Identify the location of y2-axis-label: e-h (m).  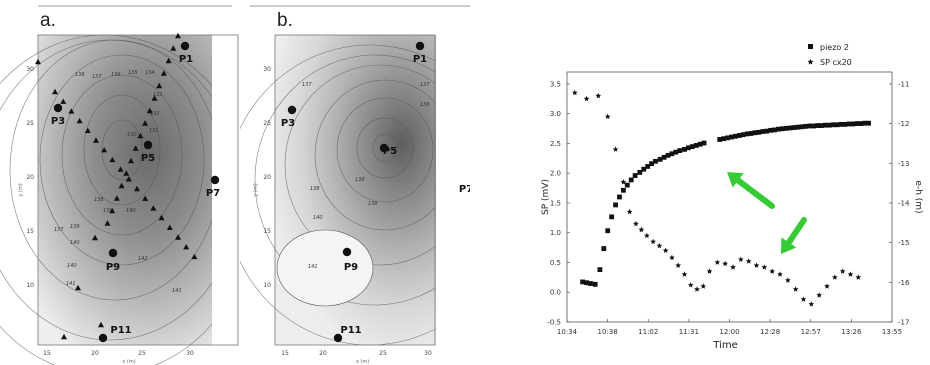
(918, 196).